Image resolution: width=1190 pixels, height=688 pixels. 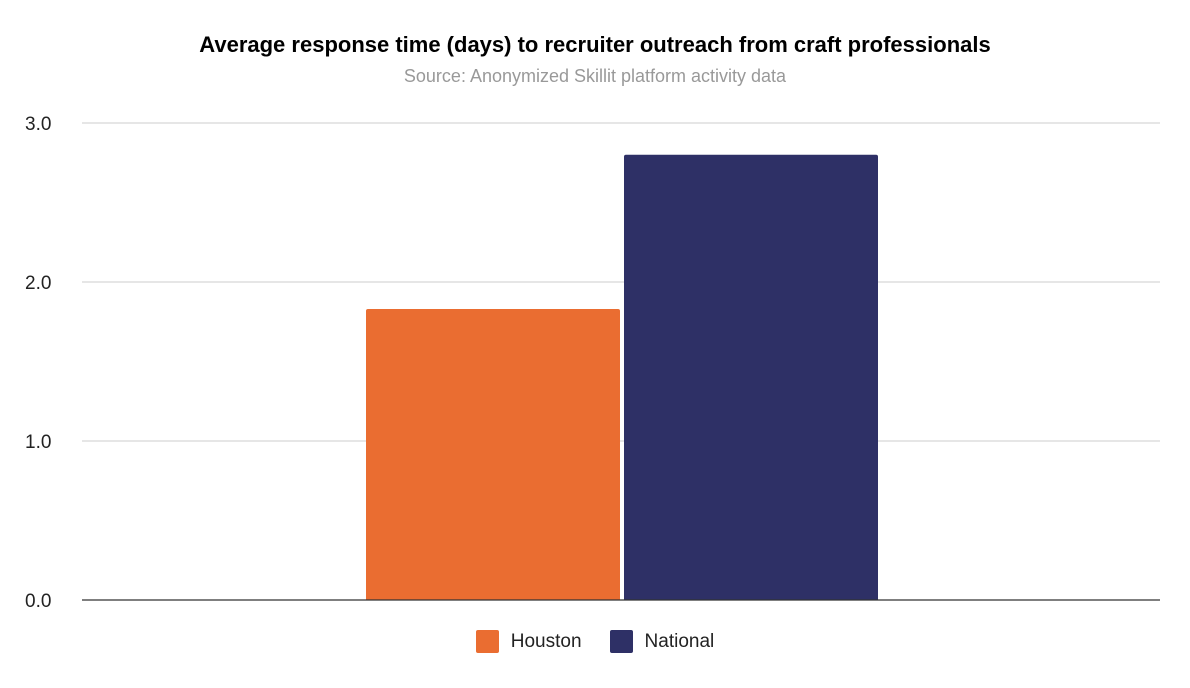 I want to click on legend-item-national: National, so click(x=662, y=641).